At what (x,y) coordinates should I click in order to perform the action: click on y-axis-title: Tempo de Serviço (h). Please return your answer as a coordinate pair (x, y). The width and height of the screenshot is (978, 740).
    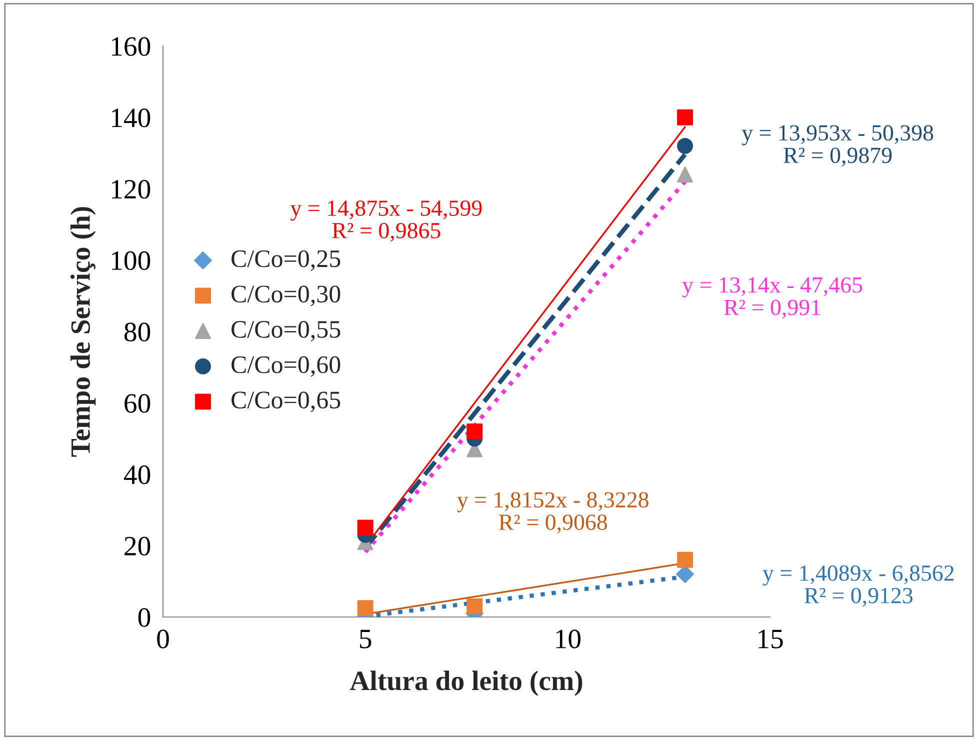
    Looking at the image, I should click on (83, 332).